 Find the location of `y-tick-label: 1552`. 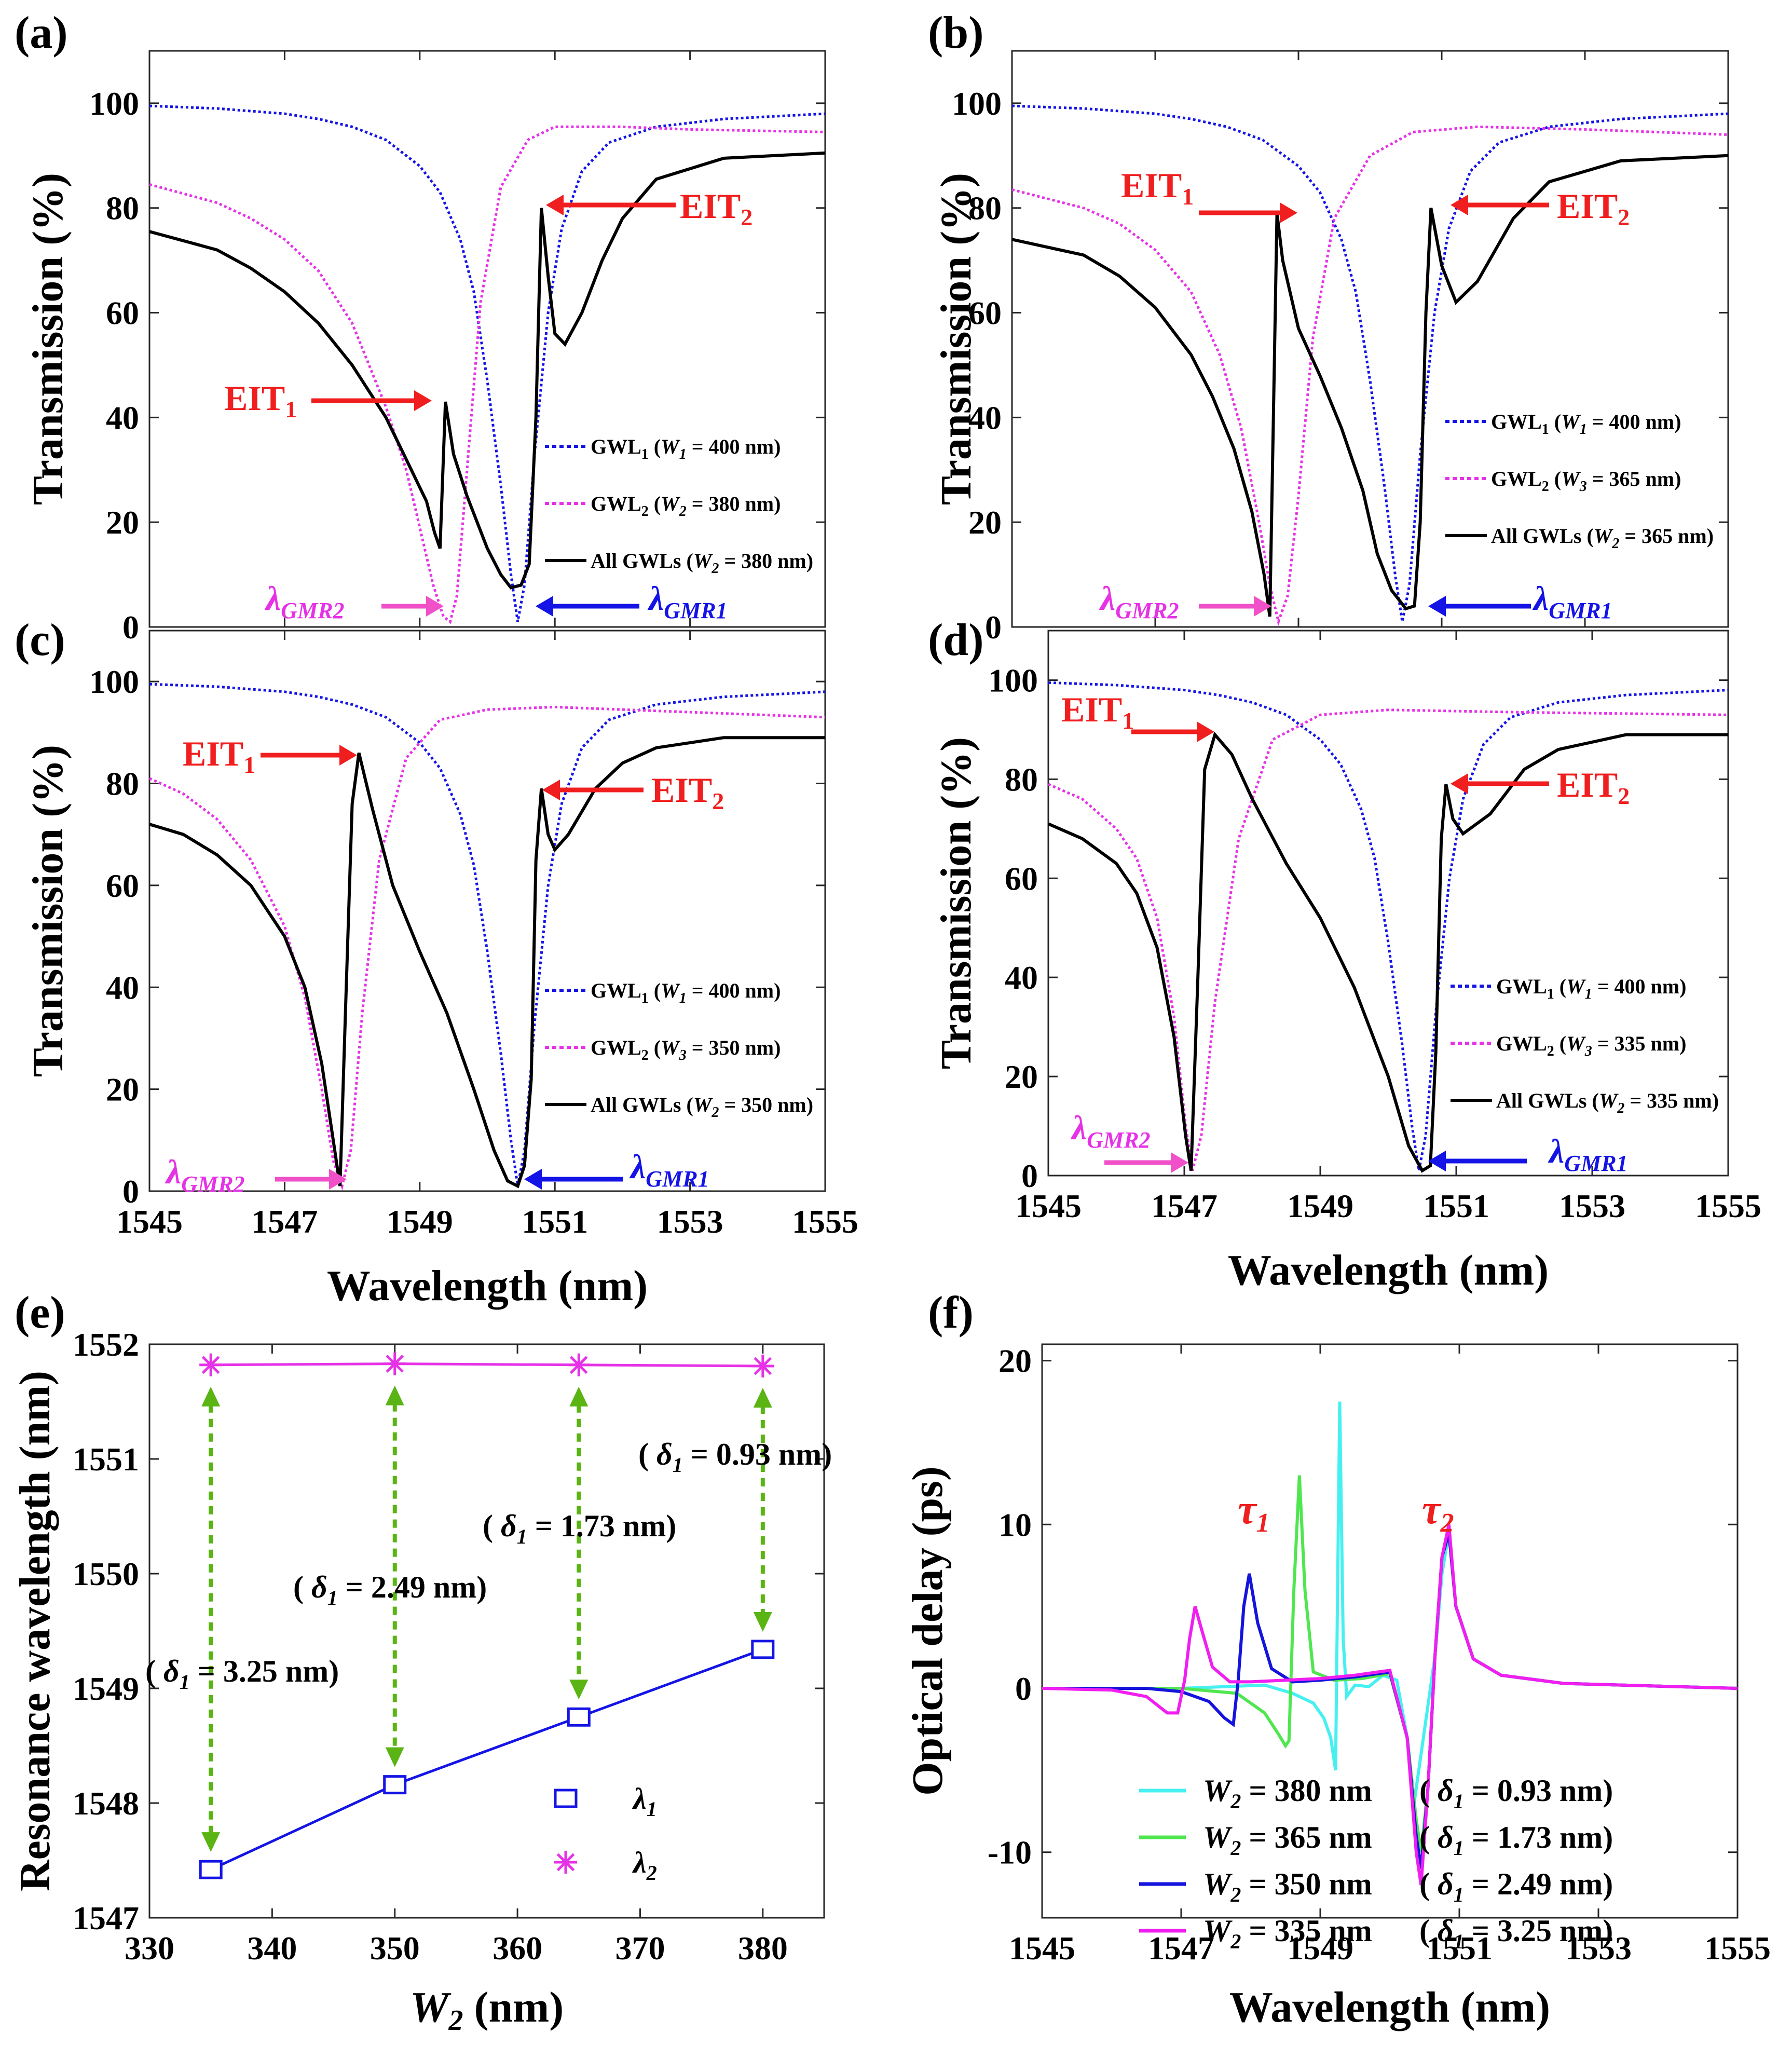

y-tick-label: 1552 is located at coordinates (106, 1344).